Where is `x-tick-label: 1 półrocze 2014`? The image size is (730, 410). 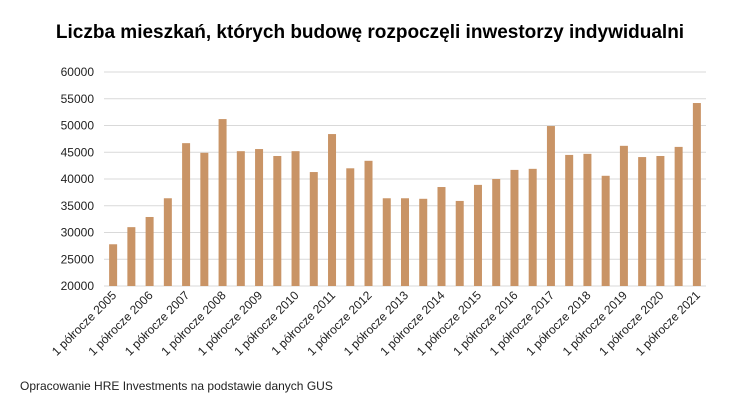
x-tick-label: 1 półrocze 2014 is located at coordinates (412, 323).